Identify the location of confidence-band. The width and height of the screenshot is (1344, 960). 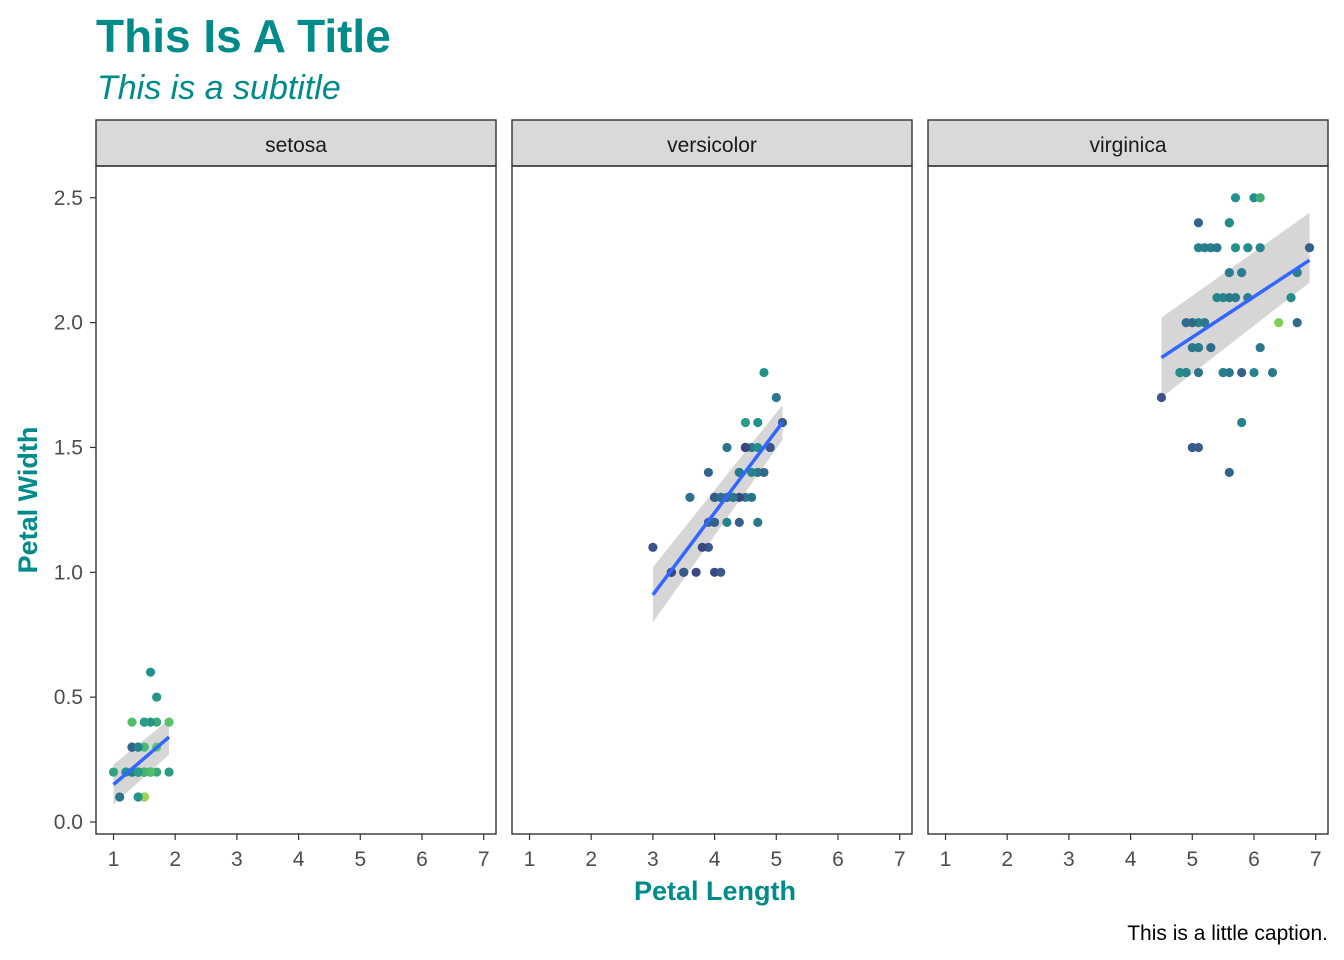
(717, 514).